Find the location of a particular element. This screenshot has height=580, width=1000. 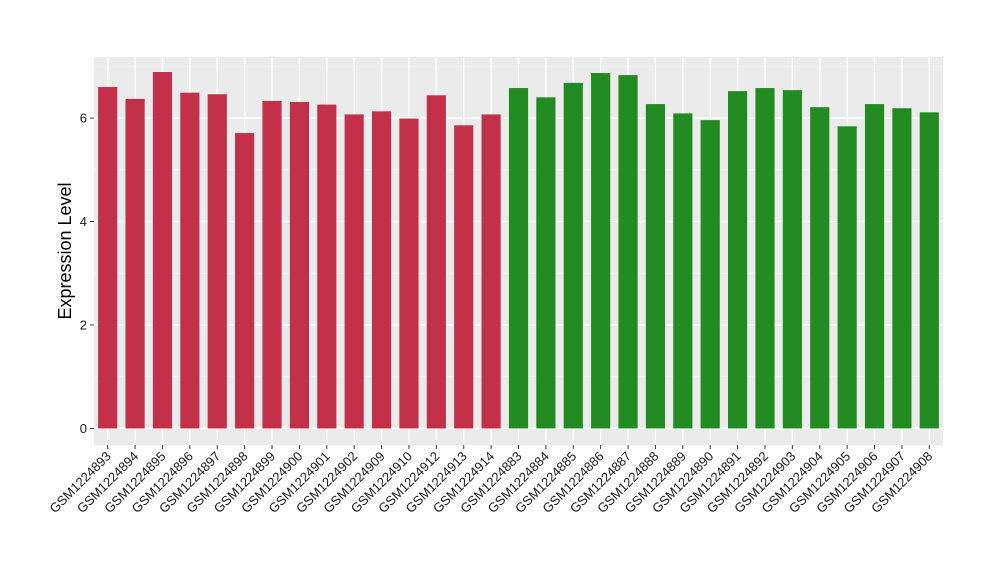

bar-GSM1224907 is located at coordinates (902, 268).